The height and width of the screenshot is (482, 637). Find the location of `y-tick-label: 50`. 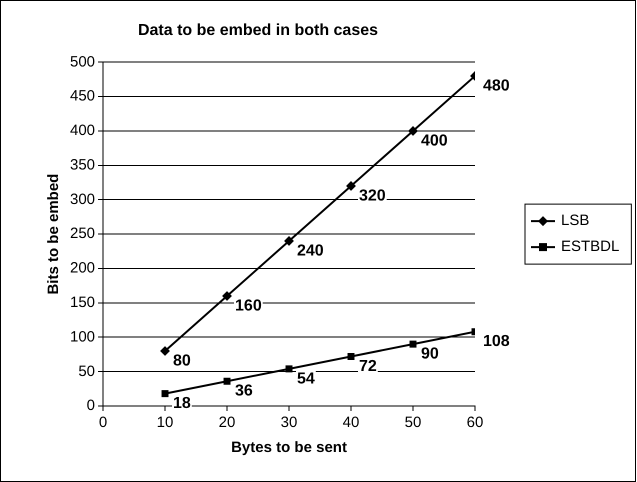

y-tick-label: 50 is located at coordinates (87, 371).